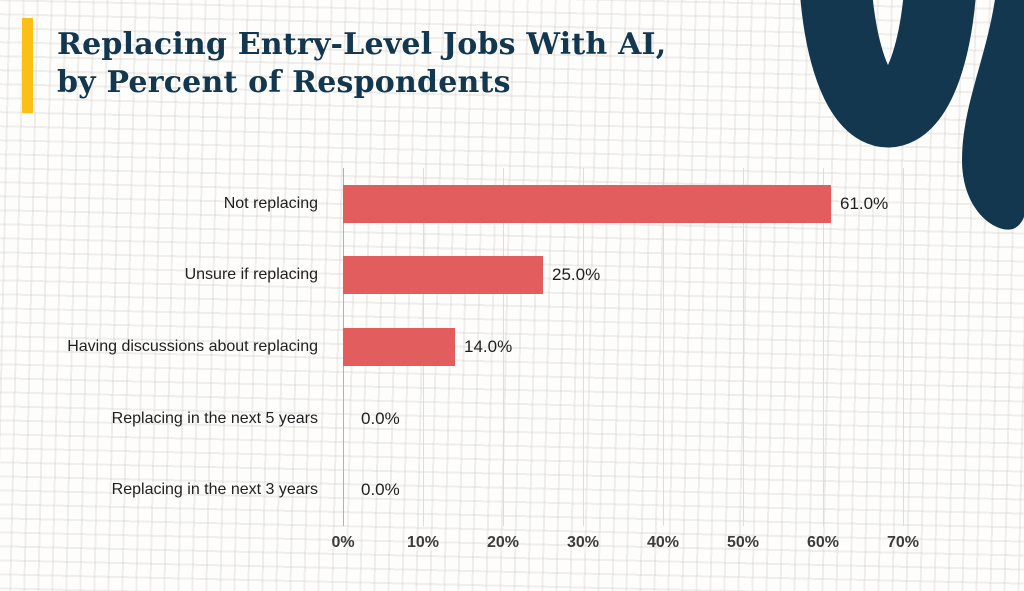  Describe the element at coordinates (823, 542) in the screenshot. I see `x-tick-label: 60%` at that location.